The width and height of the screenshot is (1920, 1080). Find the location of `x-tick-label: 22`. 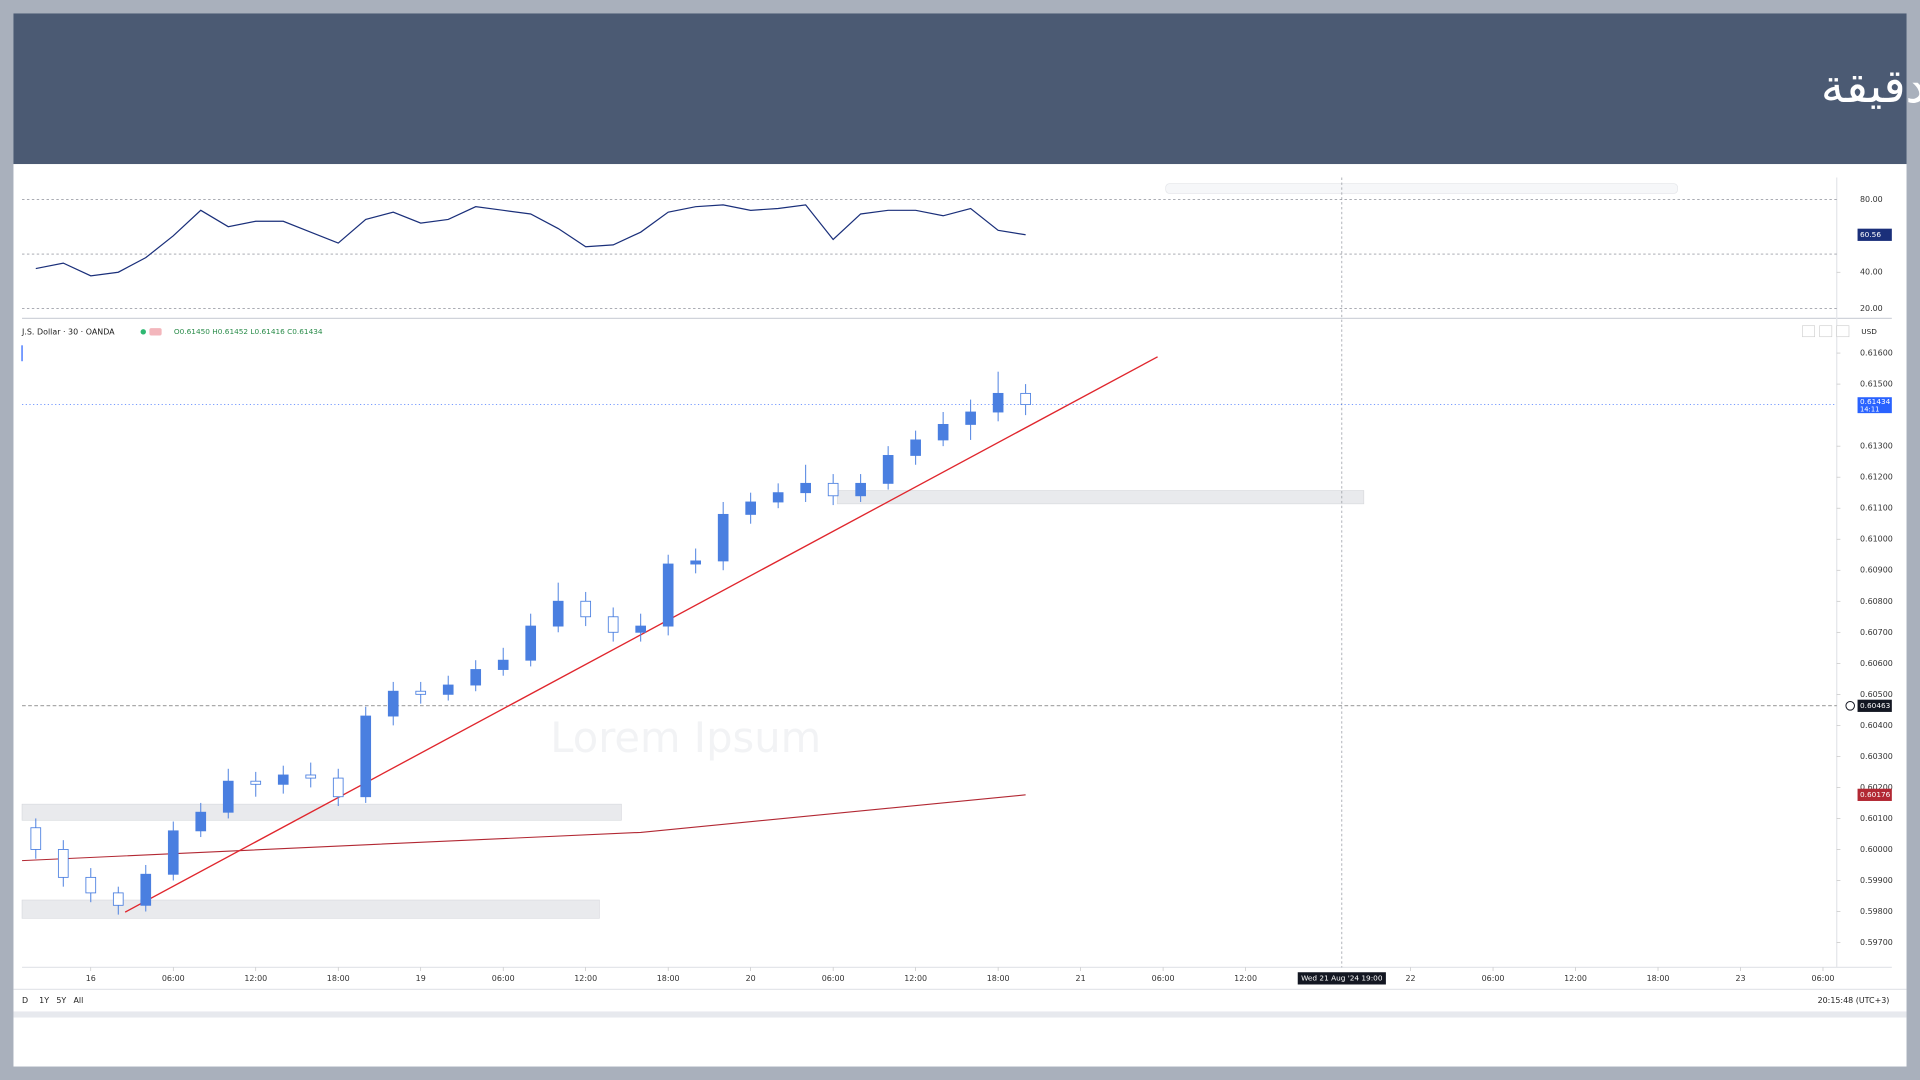

x-tick-label: 22 is located at coordinates (1411, 978).